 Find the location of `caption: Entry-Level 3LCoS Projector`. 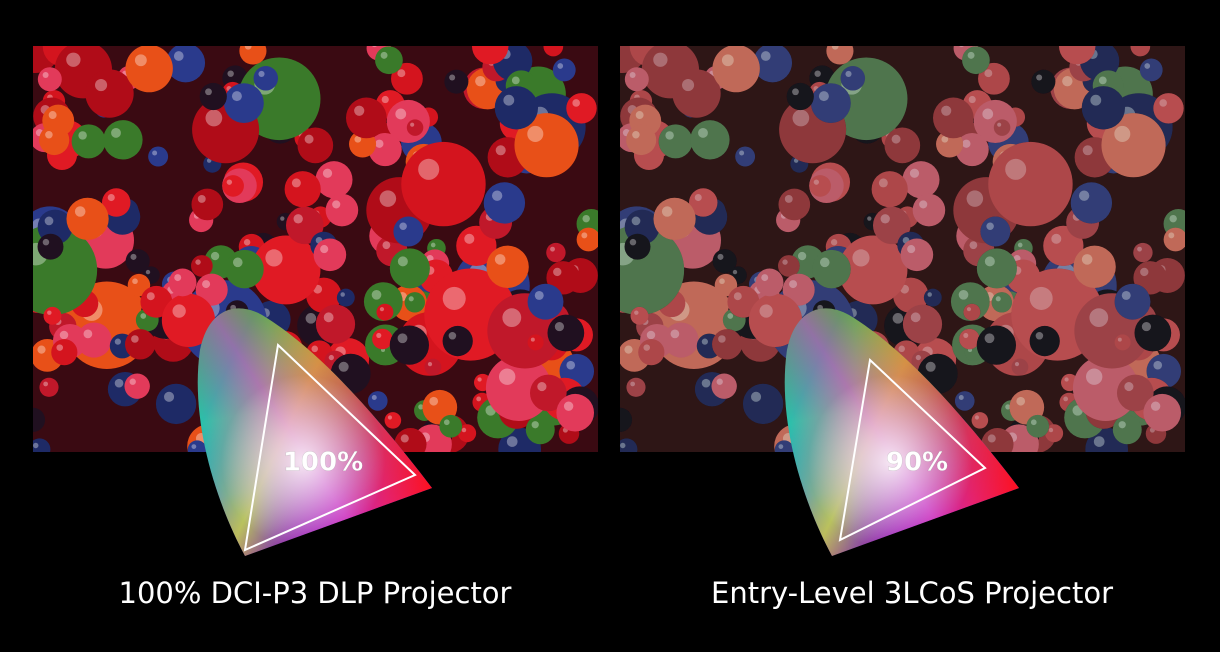

caption: Entry-Level 3LCoS Projector is located at coordinates (912, 593).